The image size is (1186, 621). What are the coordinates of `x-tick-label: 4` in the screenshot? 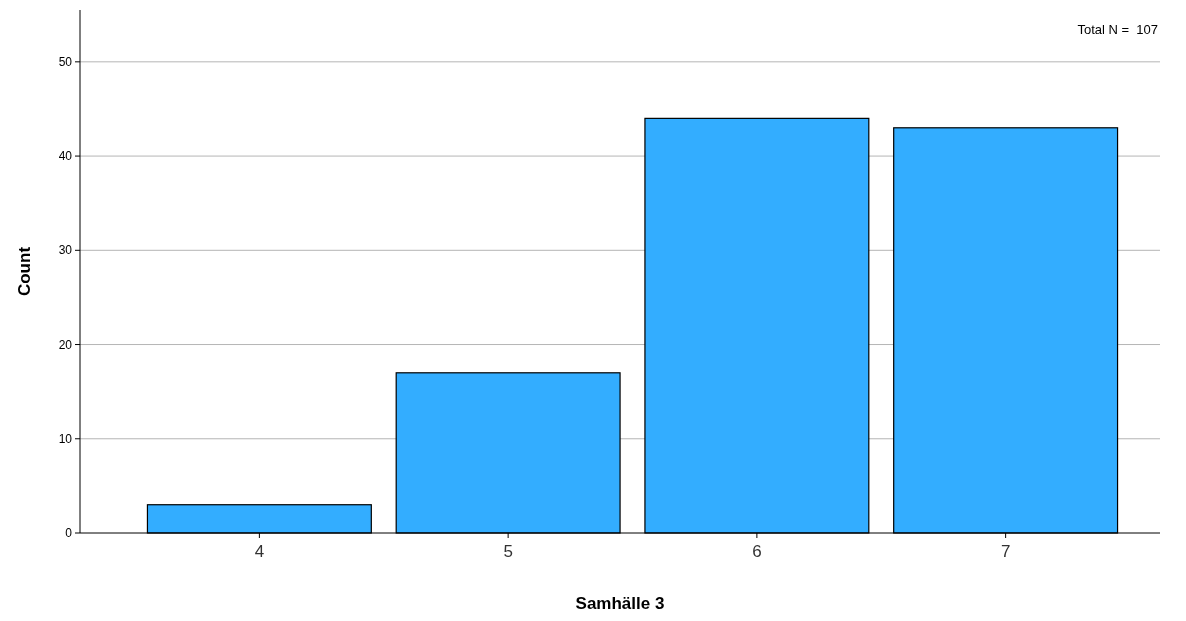 It's located at (259, 551).